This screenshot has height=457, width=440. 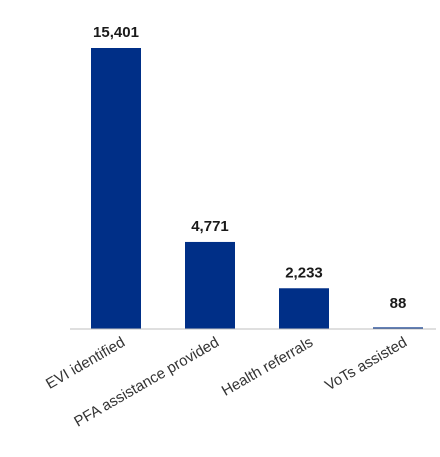 What do you see at coordinates (304, 272) in the screenshot?
I see `value-label-2: 2,233` at bounding box center [304, 272].